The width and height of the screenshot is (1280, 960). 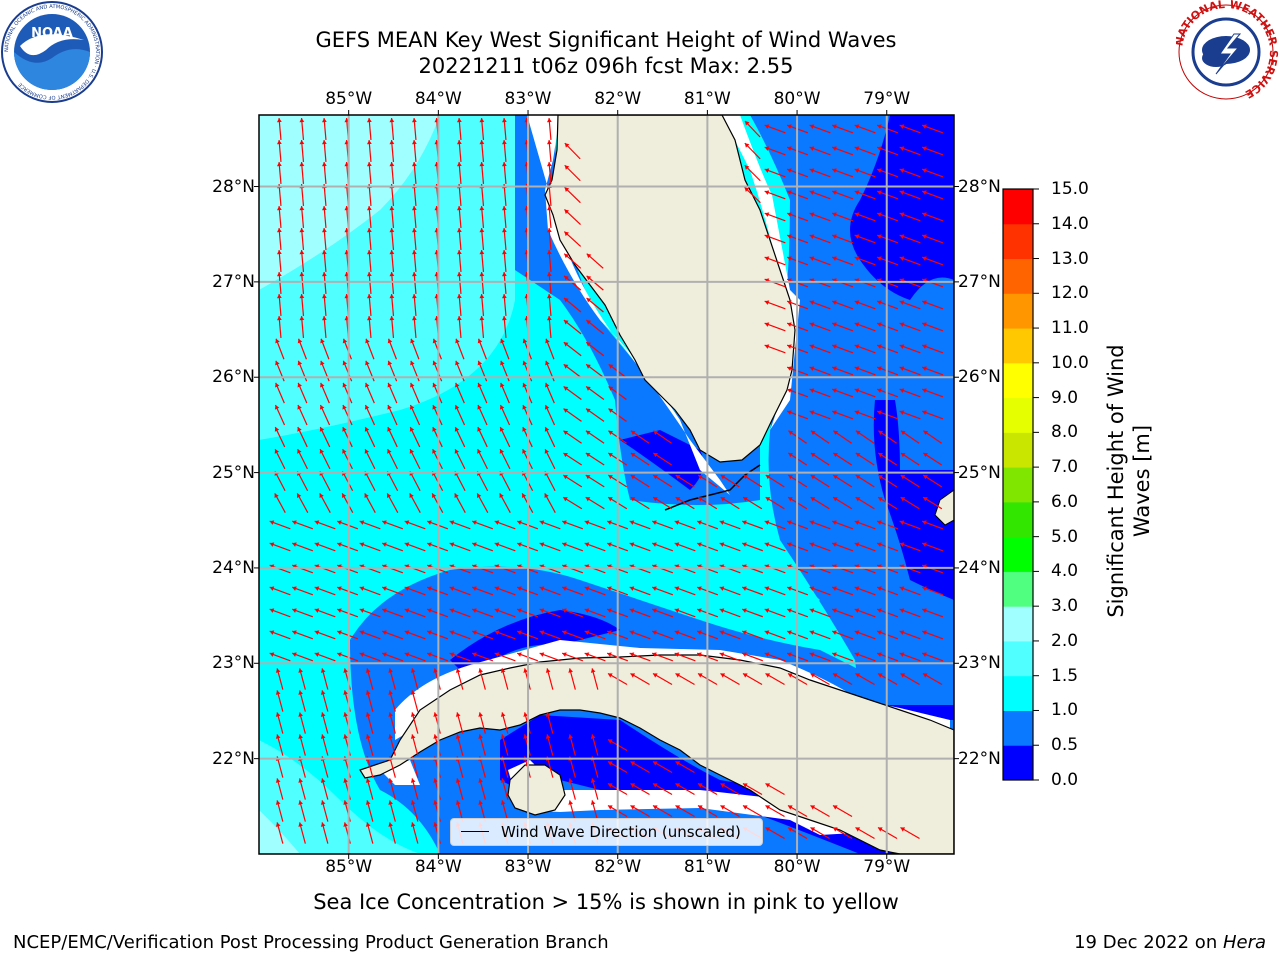 I want to click on legend-label: Wind Wave Direction (unscaled), so click(x=621, y=832).